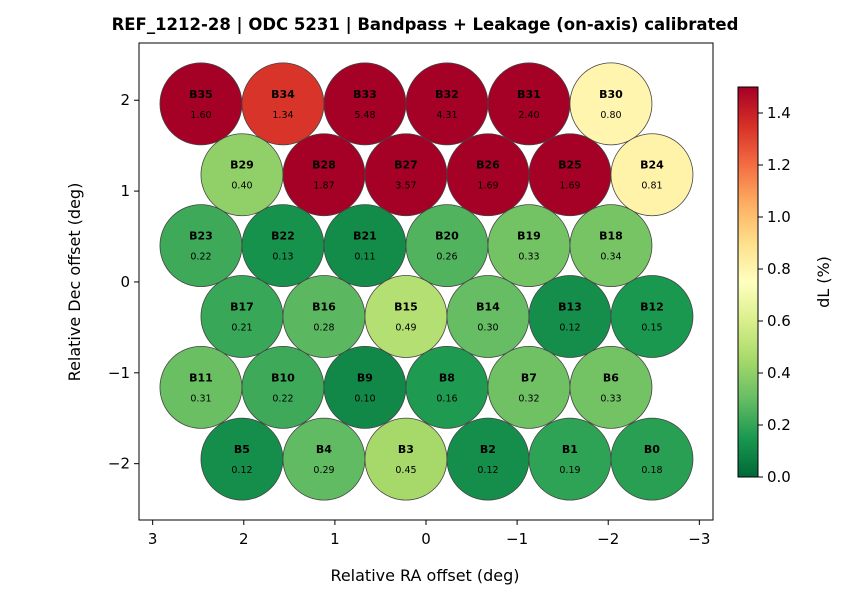  Describe the element at coordinates (748, 282) in the screenshot. I see `colorbar` at that location.